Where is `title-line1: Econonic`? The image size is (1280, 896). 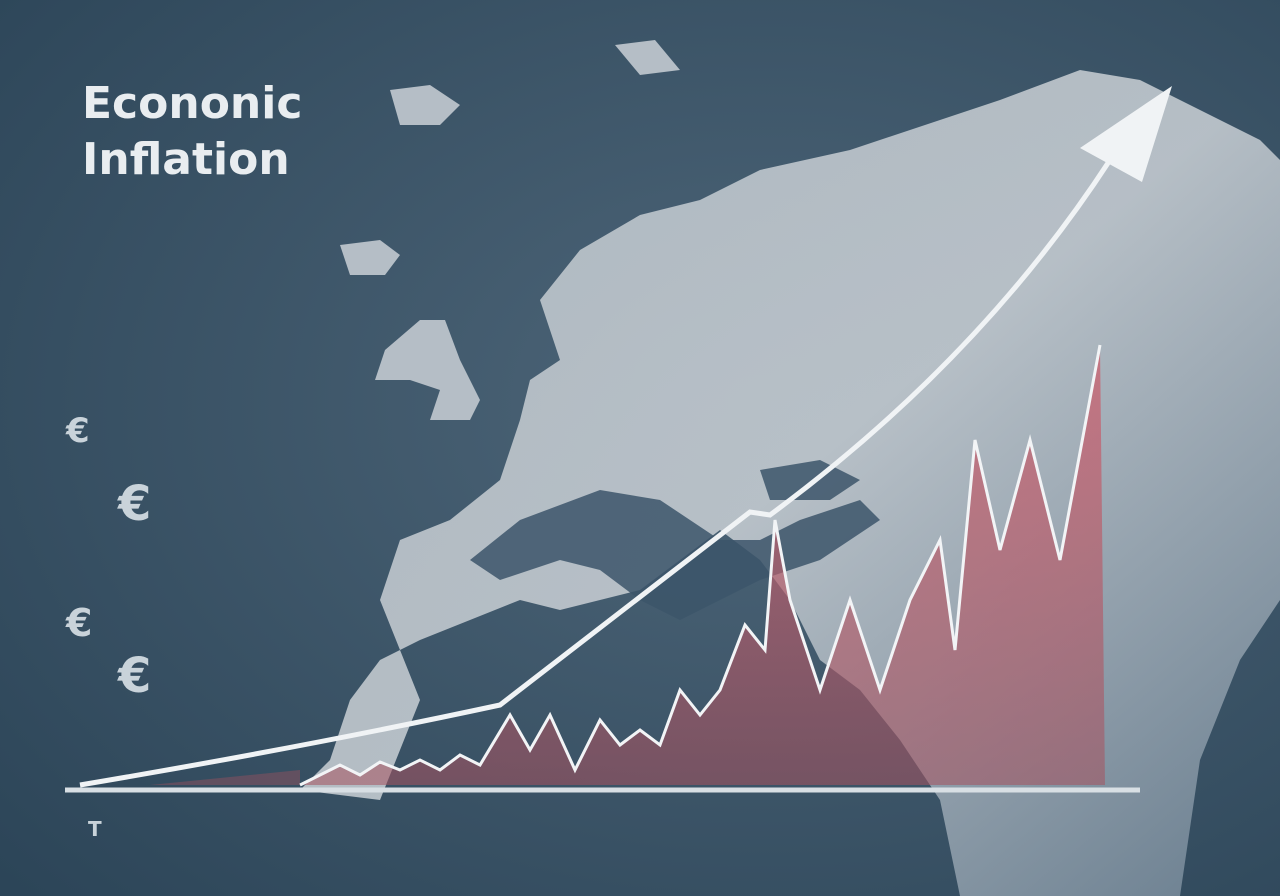
title-line1: Econonic is located at coordinates (192, 103).